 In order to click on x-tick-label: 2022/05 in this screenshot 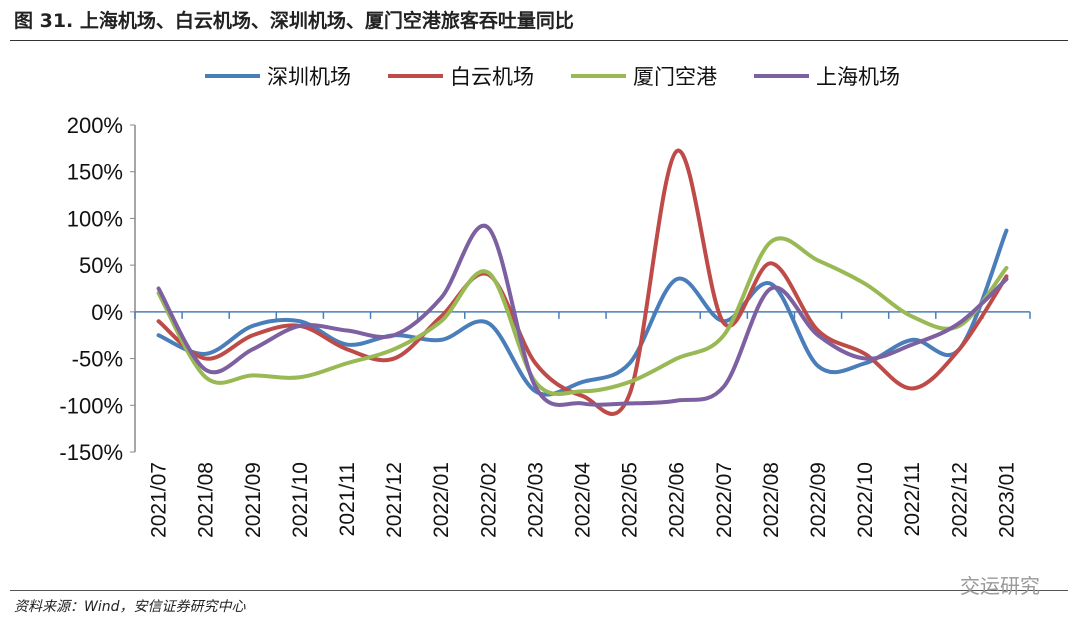, I will do `click(630, 500)`.